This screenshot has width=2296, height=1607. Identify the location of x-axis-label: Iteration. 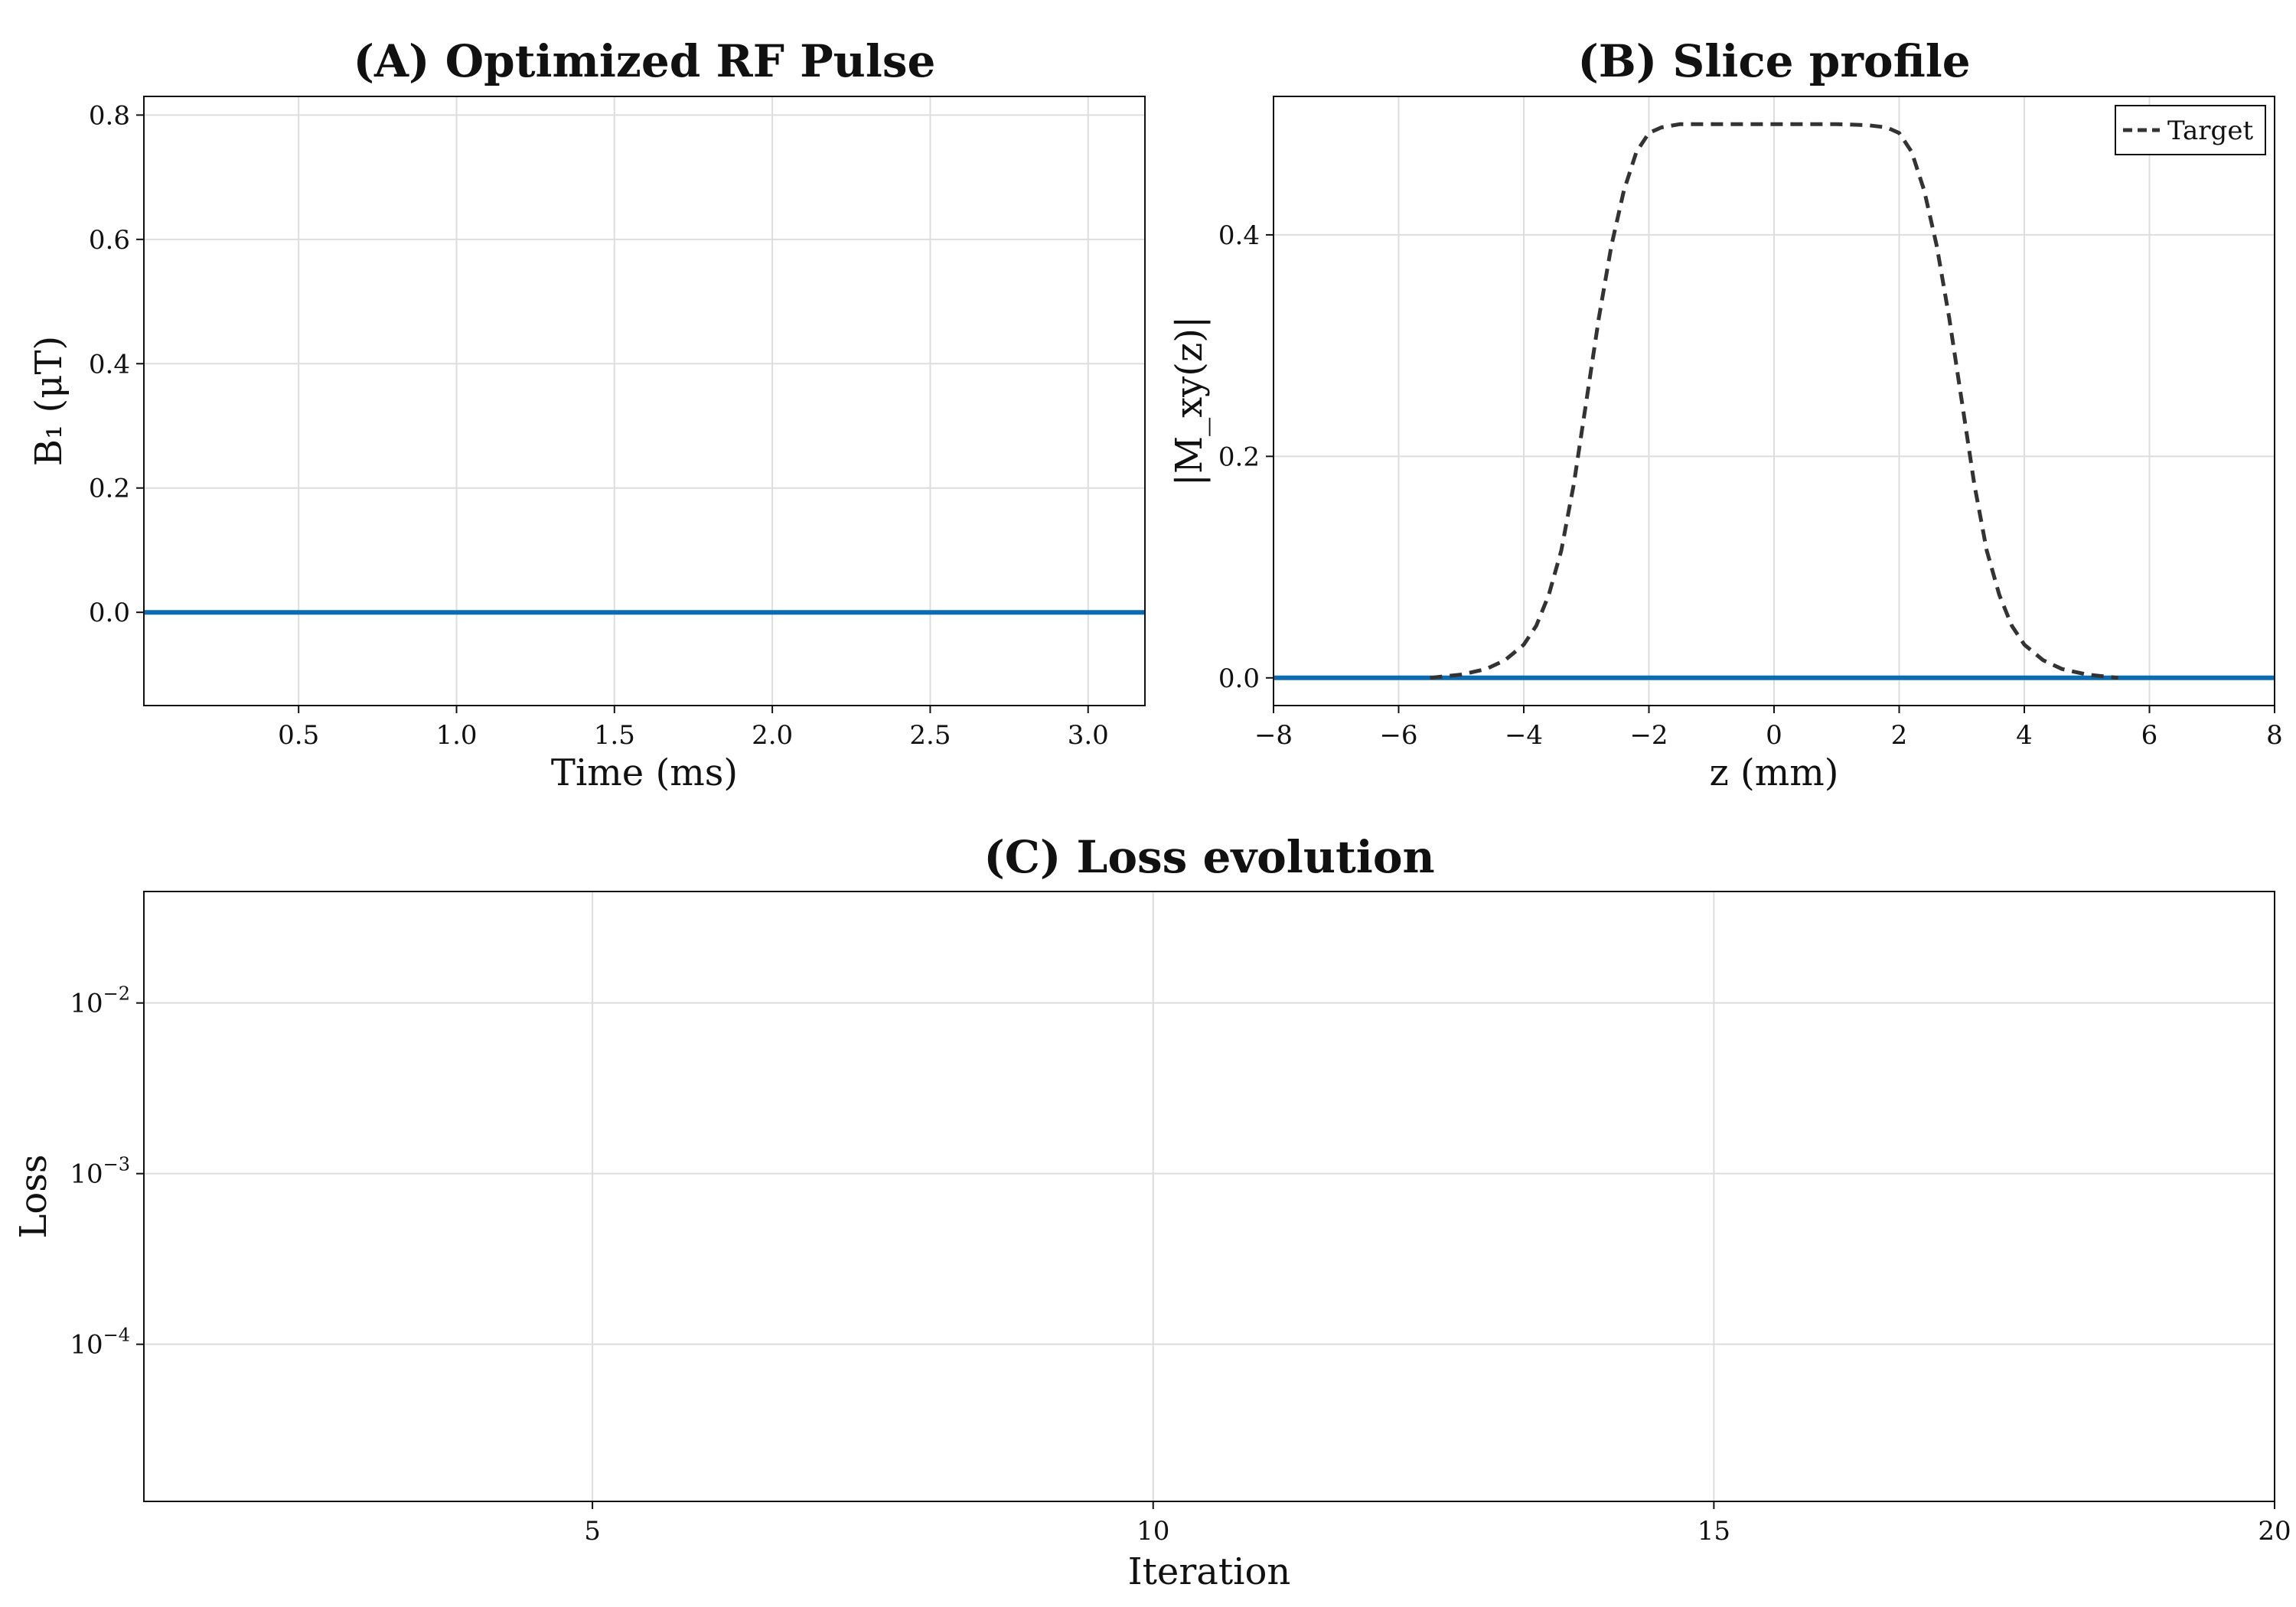
(1209, 1571).